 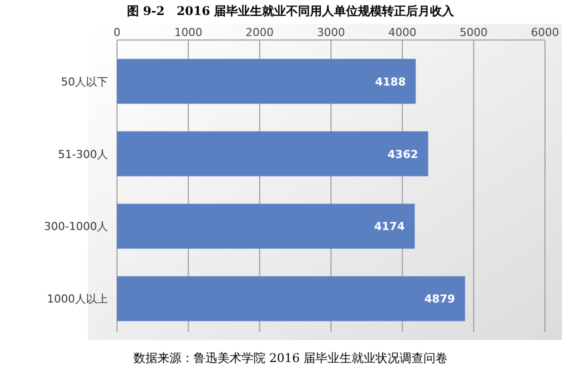 I want to click on y-tick-label: 300-1000人, so click(x=76, y=227).